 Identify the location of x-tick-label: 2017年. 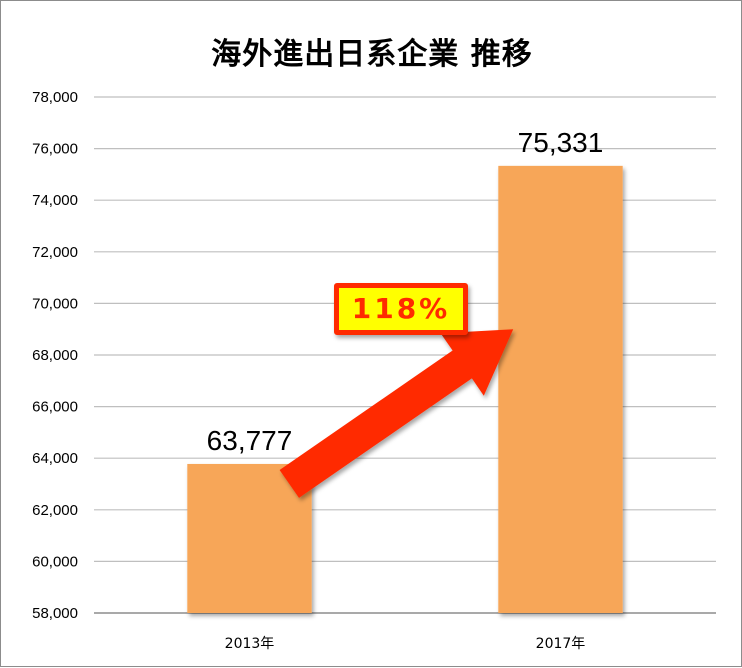
(561, 644).